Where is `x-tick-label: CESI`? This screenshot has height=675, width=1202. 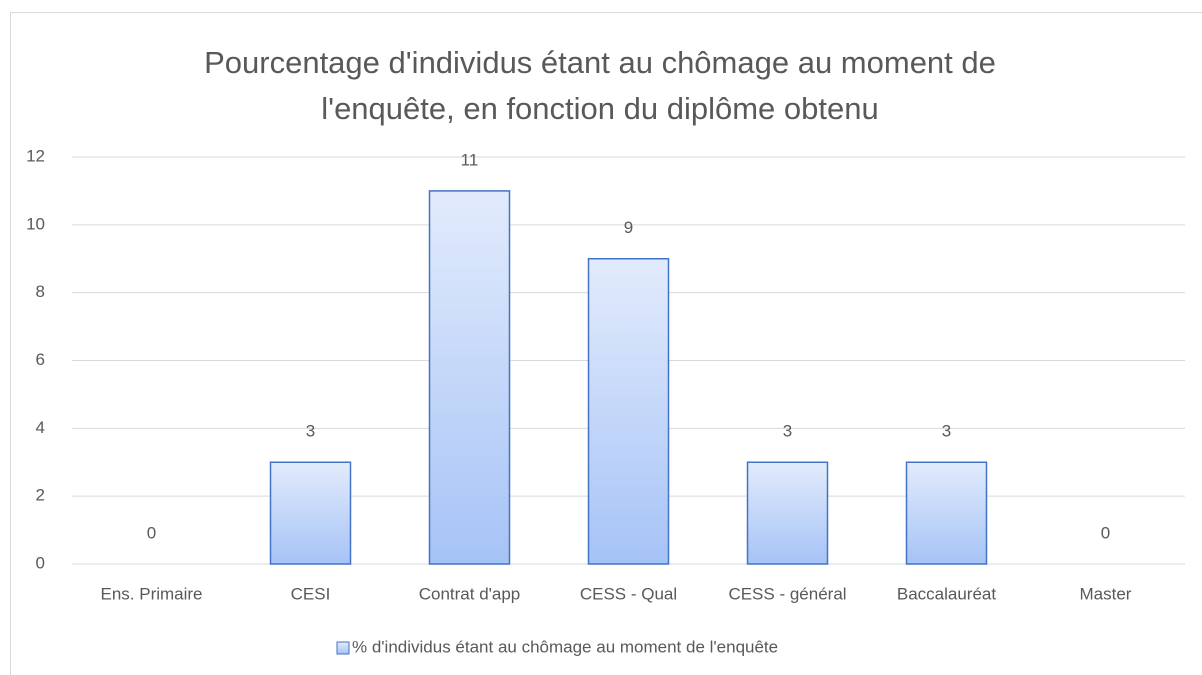
x-tick-label: CESI is located at coordinates (311, 593).